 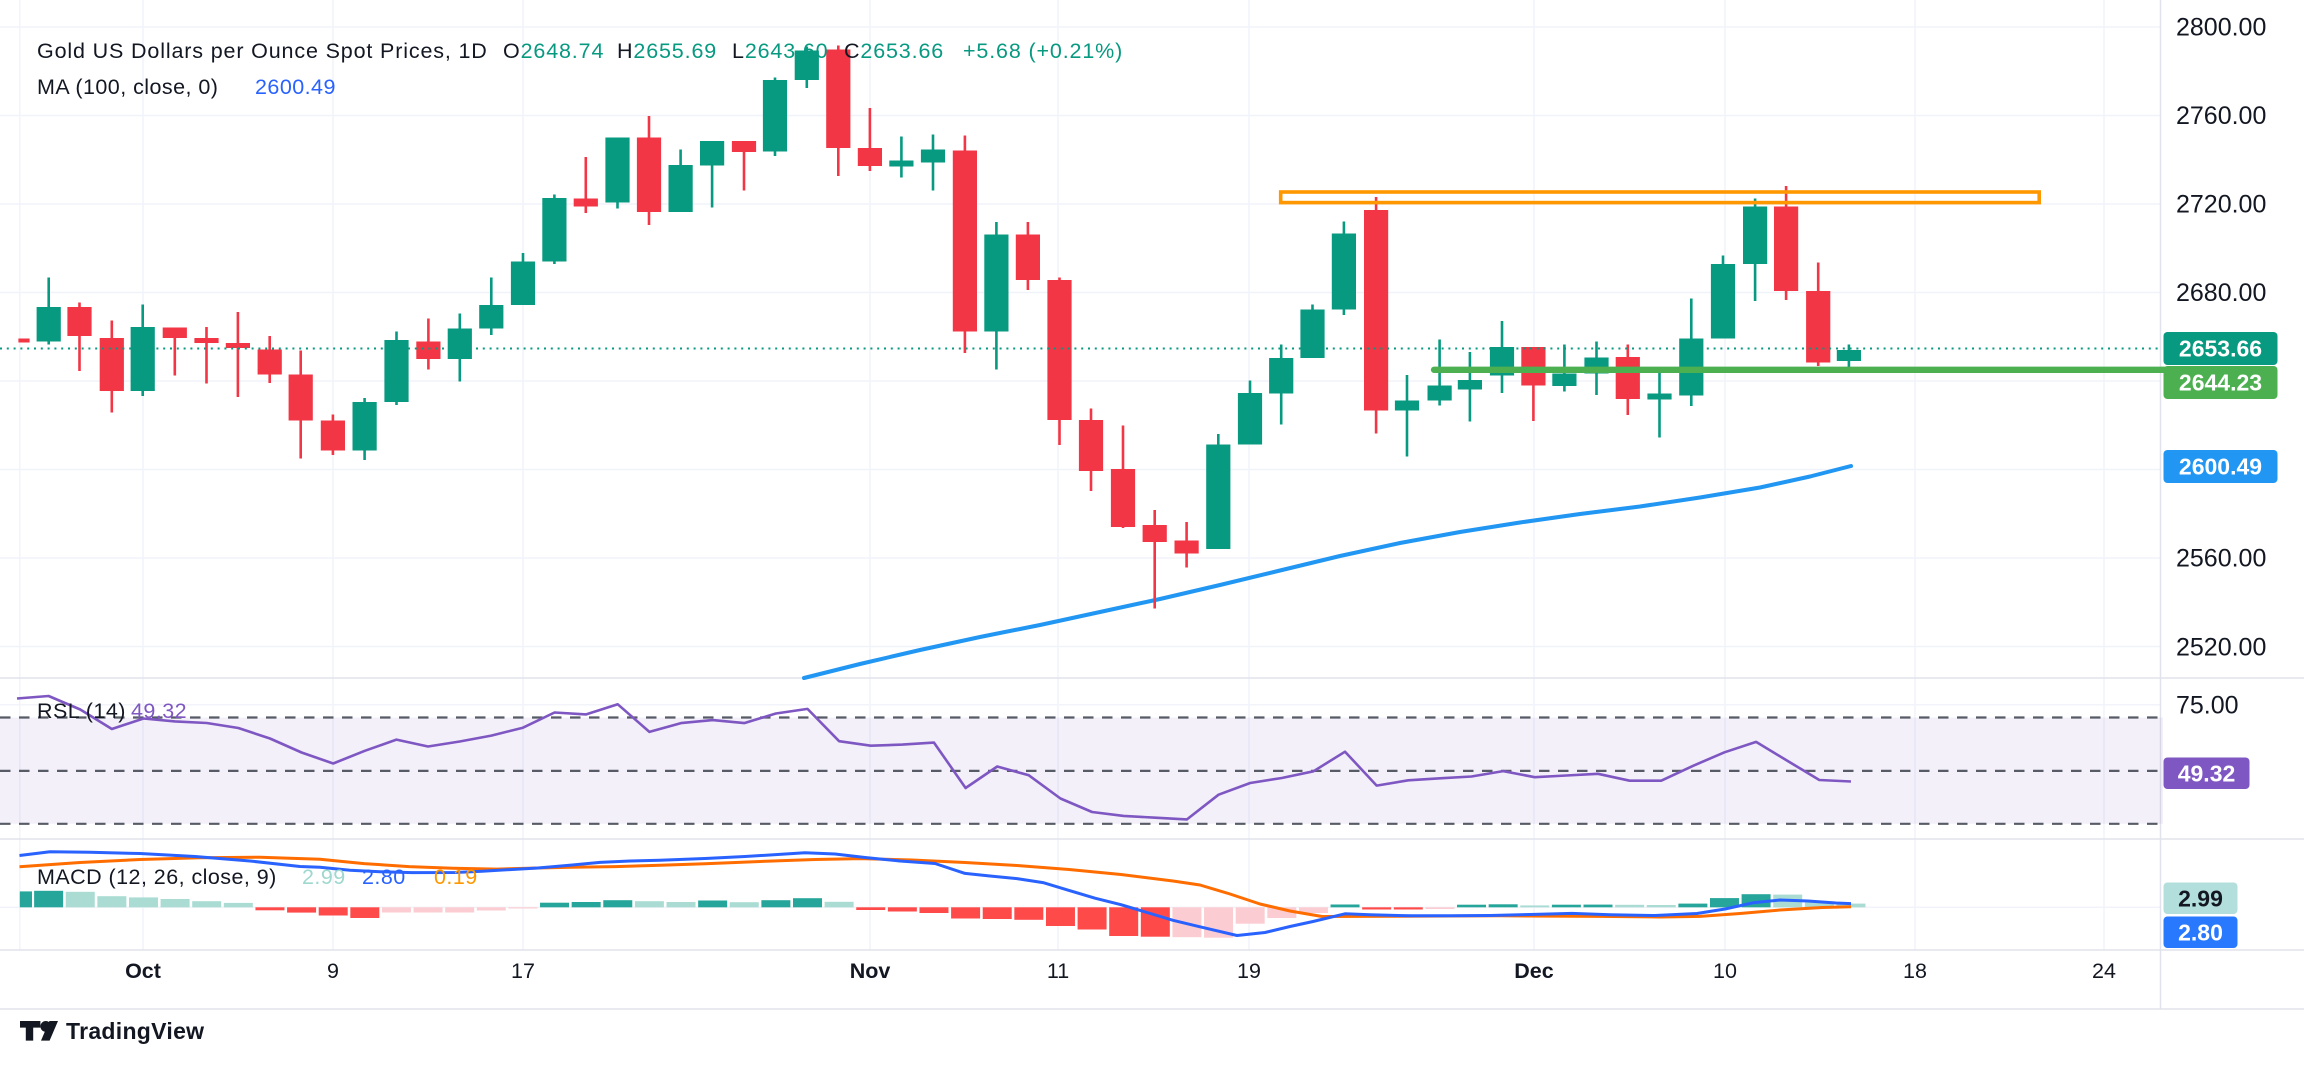 I want to click on svg-text: 2560.00, so click(x=2221, y=559).